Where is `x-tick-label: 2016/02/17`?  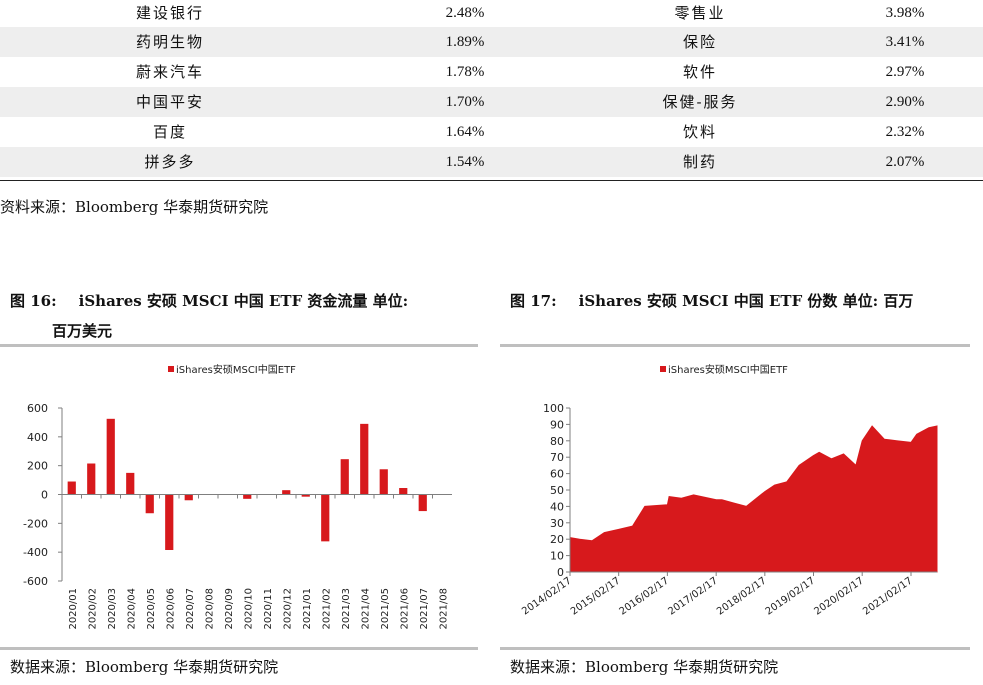 x-tick-label: 2016/02/17 is located at coordinates (645, 596).